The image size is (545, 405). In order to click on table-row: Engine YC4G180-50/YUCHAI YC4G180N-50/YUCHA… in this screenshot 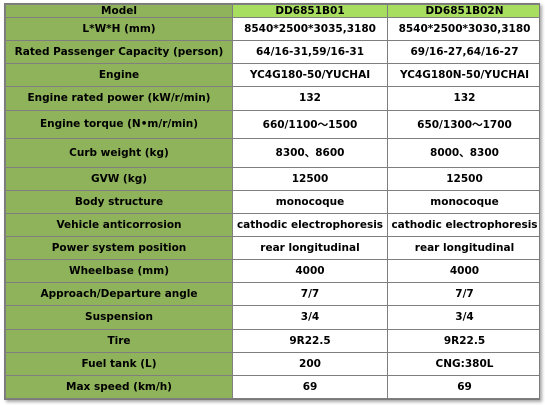, I will do `click(272, 75)`.